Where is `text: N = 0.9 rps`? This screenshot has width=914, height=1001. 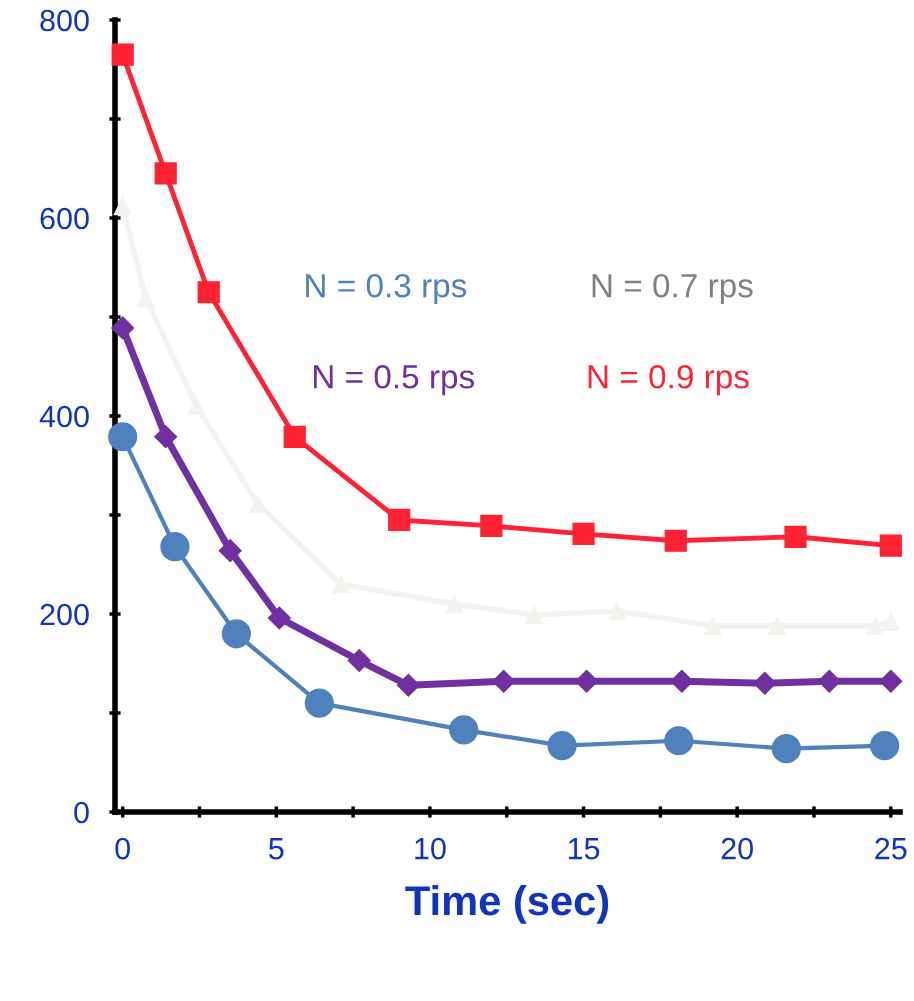
text: N = 0.9 rps is located at coordinates (668, 380).